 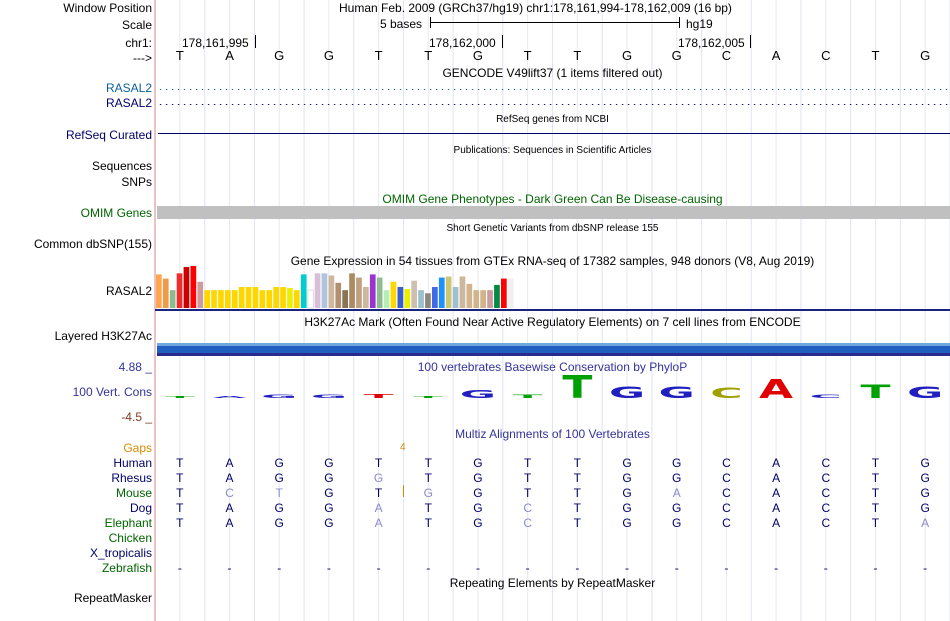 I want to click on multiz-track-title: Multiz Alignments of 100 Vertebrates, so click(x=552, y=434).